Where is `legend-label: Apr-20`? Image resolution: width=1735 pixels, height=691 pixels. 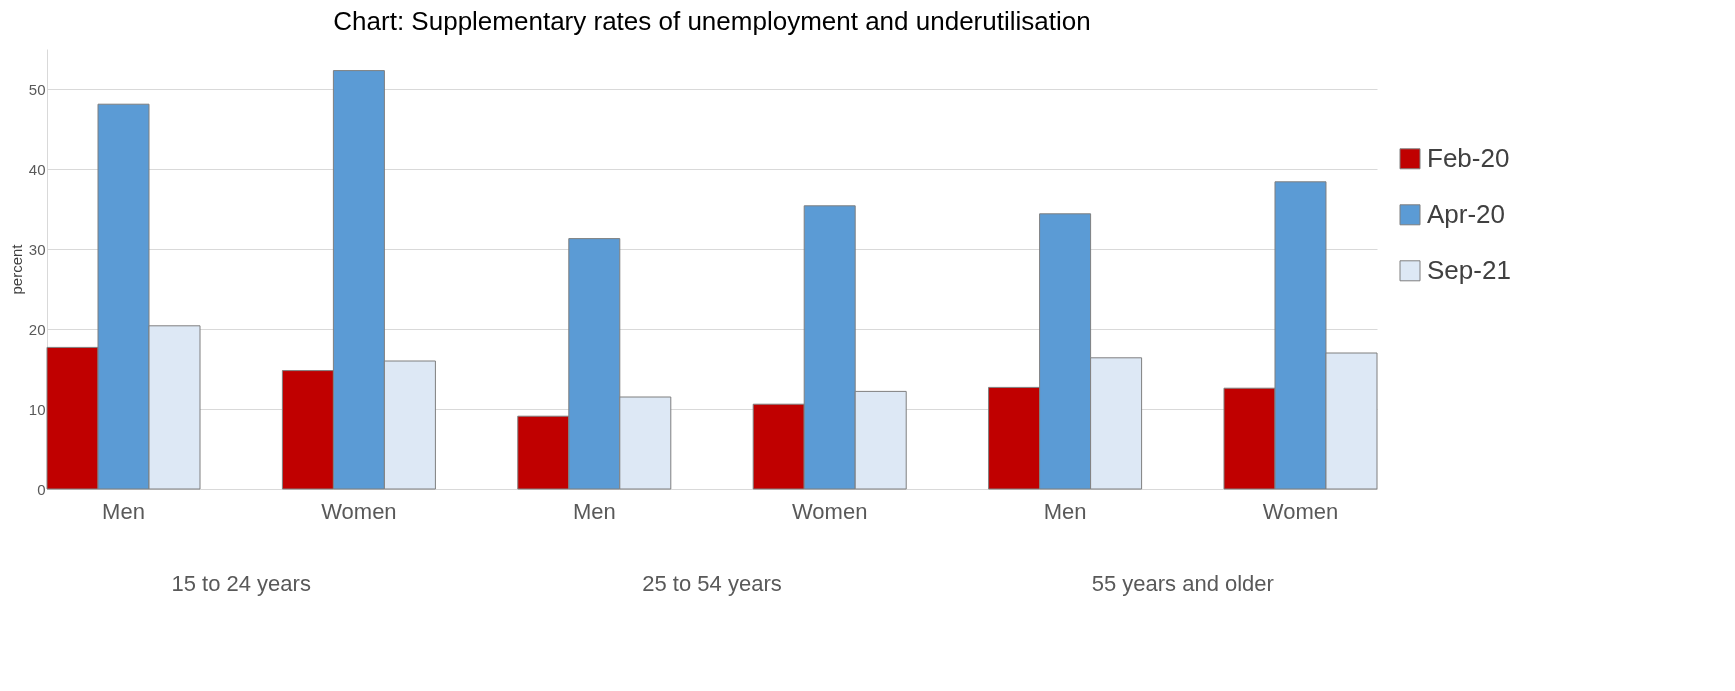 legend-label: Apr-20 is located at coordinates (1466, 213).